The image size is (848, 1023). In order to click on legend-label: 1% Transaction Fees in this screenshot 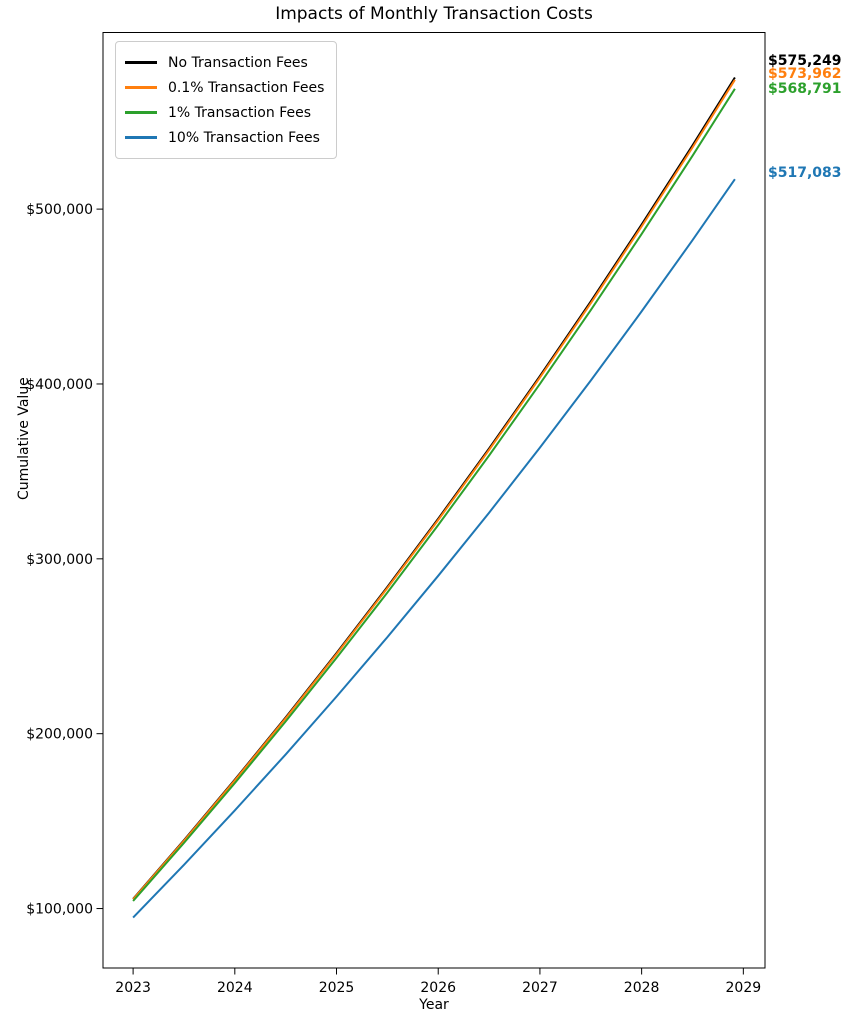, I will do `click(240, 112)`.